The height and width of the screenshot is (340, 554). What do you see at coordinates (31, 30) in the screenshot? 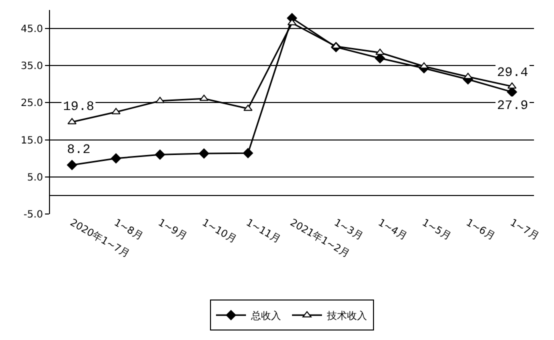
I see `y-tick-label: 45.0` at bounding box center [31, 30].